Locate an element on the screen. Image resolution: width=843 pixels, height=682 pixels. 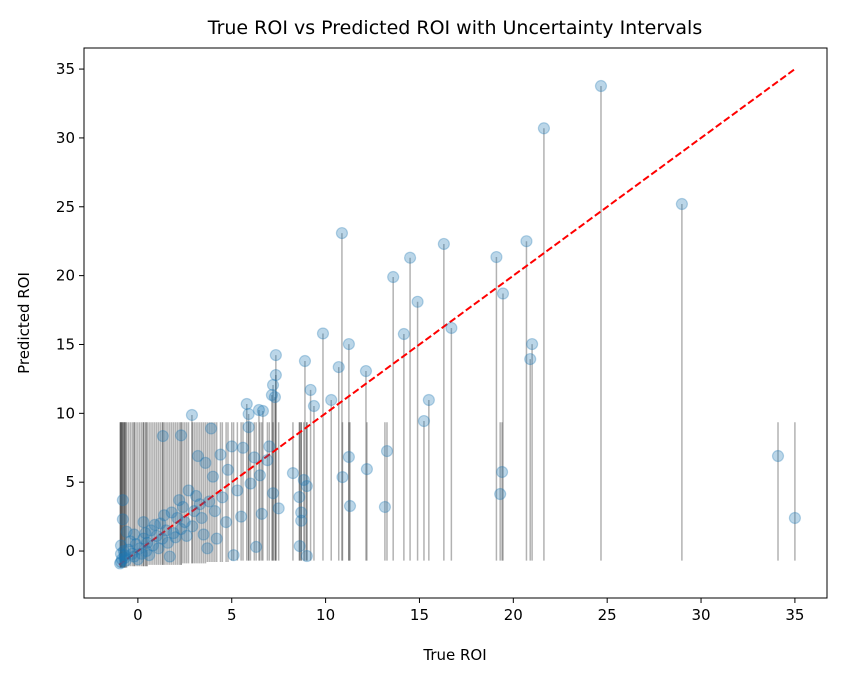
x-tick-label: 30 is located at coordinates (700, 615).